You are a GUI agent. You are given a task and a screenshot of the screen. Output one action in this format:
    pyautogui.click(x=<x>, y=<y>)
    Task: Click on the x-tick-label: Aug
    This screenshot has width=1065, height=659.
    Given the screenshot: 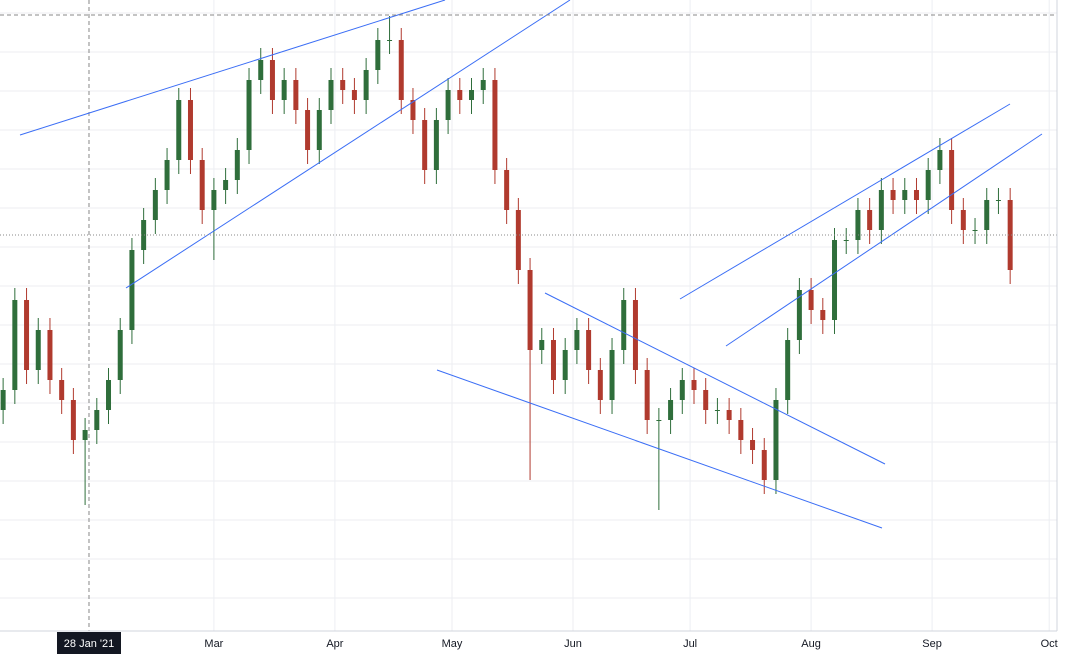 What is the action you would take?
    pyautogui.click(x=811, y=644)
    